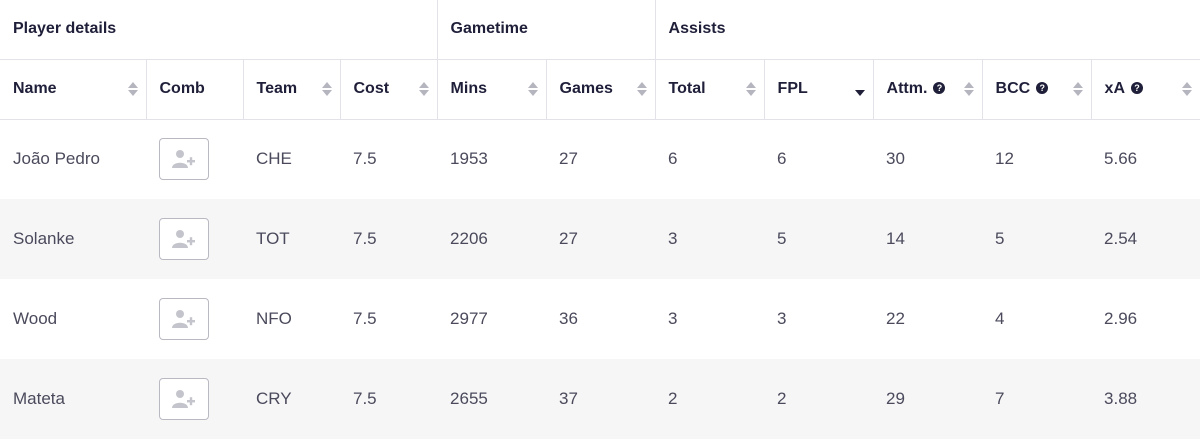  What do you see at coordinates (1004, 159) in the screenshot?
I see `cell-bcc: 12` at bounding box center [1004, 159].